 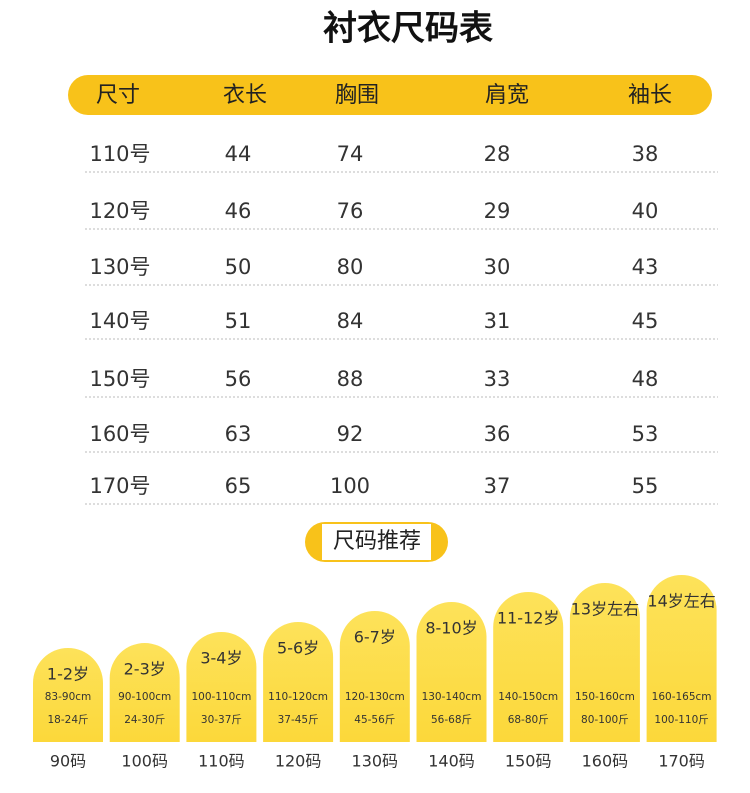 I want to click on card-age: 5-6岁, so click(x=298, y=648).